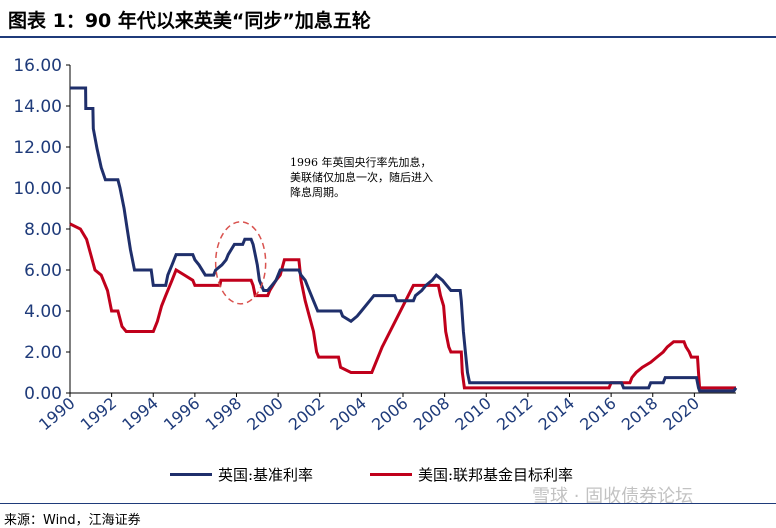 This screenshot has width=776, height=528. I want to click on highlight-ellipse, so click(240, 263).